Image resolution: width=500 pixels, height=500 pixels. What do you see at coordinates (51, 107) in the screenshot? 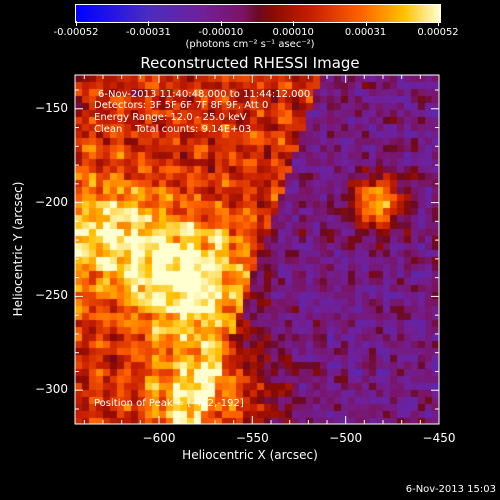
I see `y-tick-label: −150` at bounding box center [51, 107].